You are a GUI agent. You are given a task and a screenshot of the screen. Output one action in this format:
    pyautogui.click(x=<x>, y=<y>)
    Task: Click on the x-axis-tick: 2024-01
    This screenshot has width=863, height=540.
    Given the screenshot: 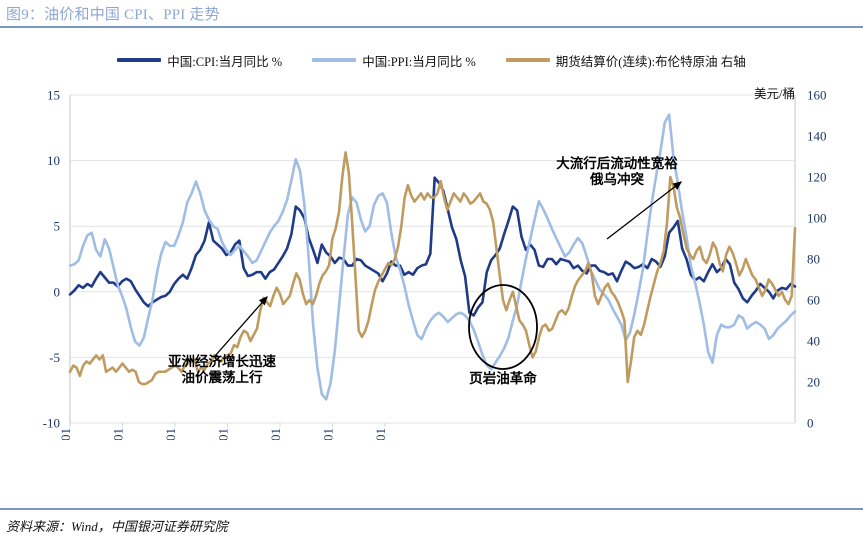 What is the action you would take?
    pyautogui.click(x=380, y=434)
    